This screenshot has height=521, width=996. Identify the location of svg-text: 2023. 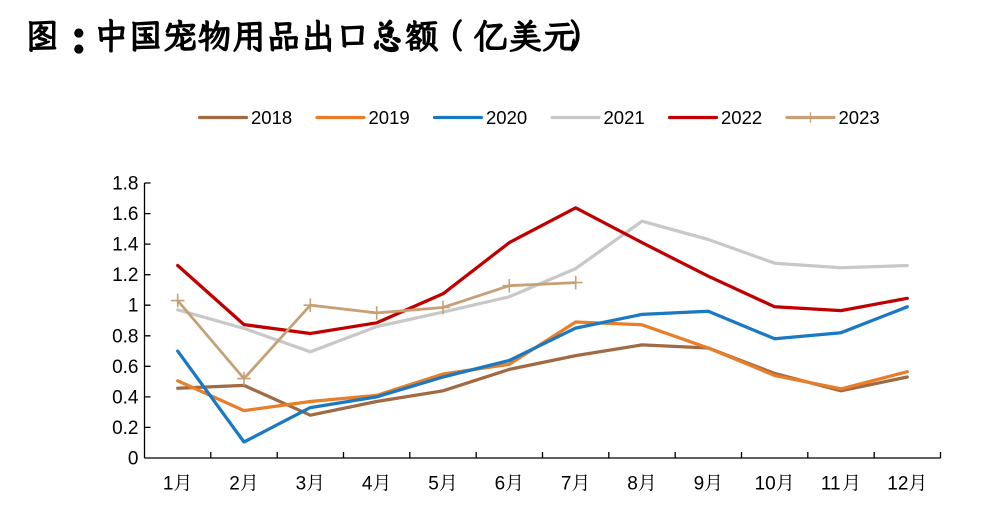
(859, 117).